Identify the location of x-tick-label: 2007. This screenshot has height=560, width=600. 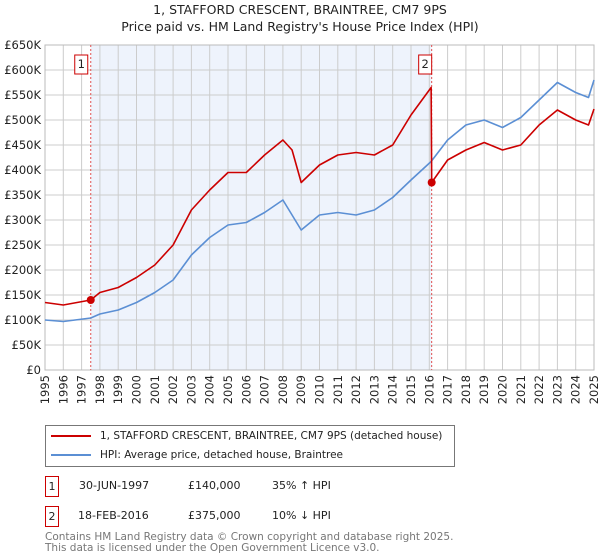
(265, 389).